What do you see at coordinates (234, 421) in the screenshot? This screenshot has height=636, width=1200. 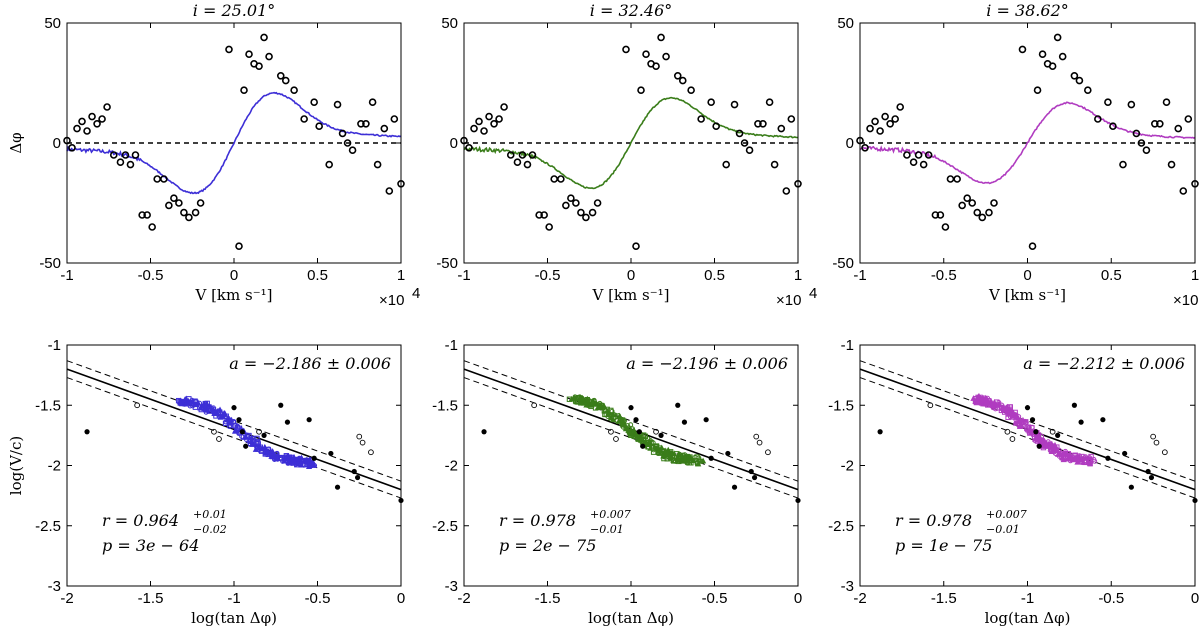 I see `confidence-band-line` at bounding box center [234, 421].